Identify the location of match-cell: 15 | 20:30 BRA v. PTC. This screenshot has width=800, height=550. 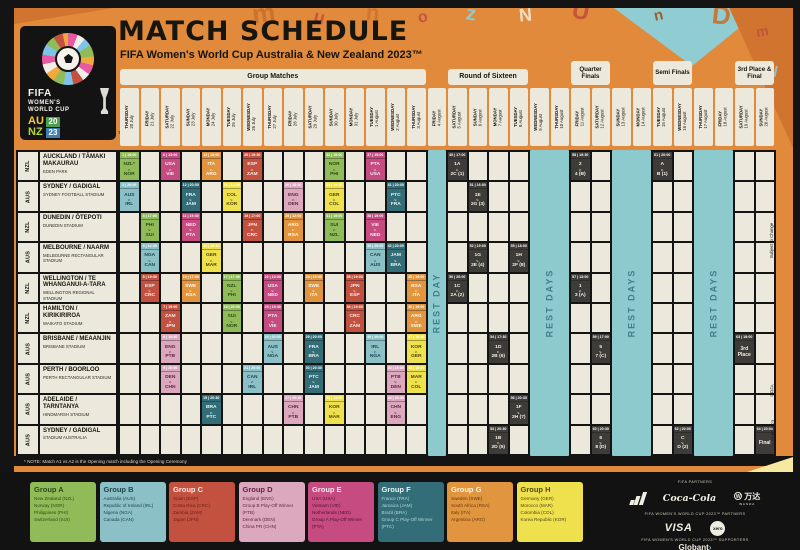
(211, 409).